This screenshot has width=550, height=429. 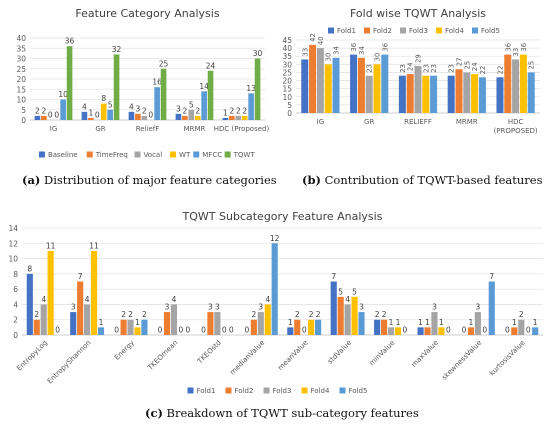 I want to click on legend-label-tqwt: TQWT, so click(x=244, y=155).